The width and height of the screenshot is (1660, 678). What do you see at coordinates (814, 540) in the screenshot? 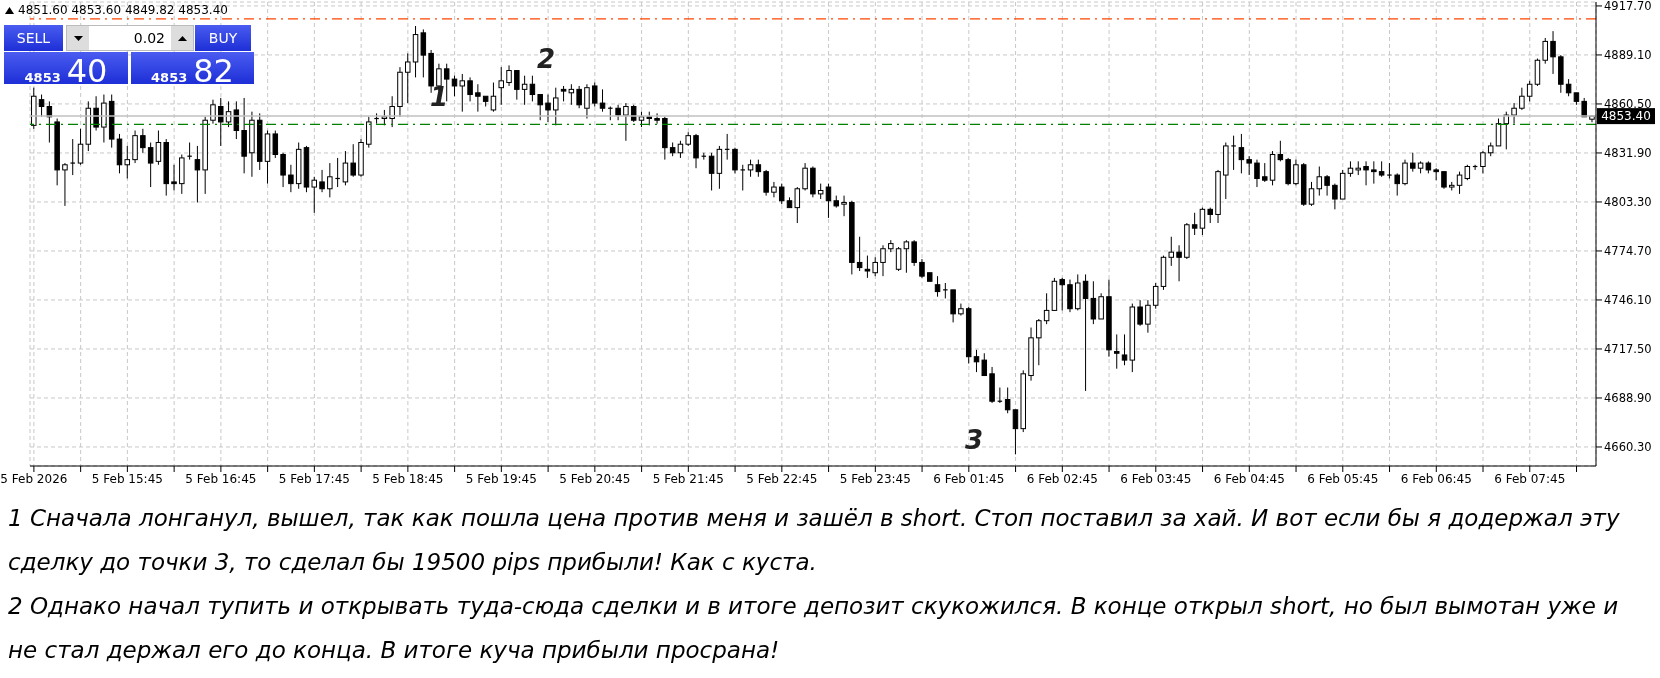
I see `text: 1 Сначала лонганул, вышел, так как пошла цена против меня и зашёл в short. Стоп поставил за хай. И вот если бы я додержал эту сделку до точки 3, то сделал бы 19500 pips прибыли! Как с куста.` at bounding box center [814, 540].